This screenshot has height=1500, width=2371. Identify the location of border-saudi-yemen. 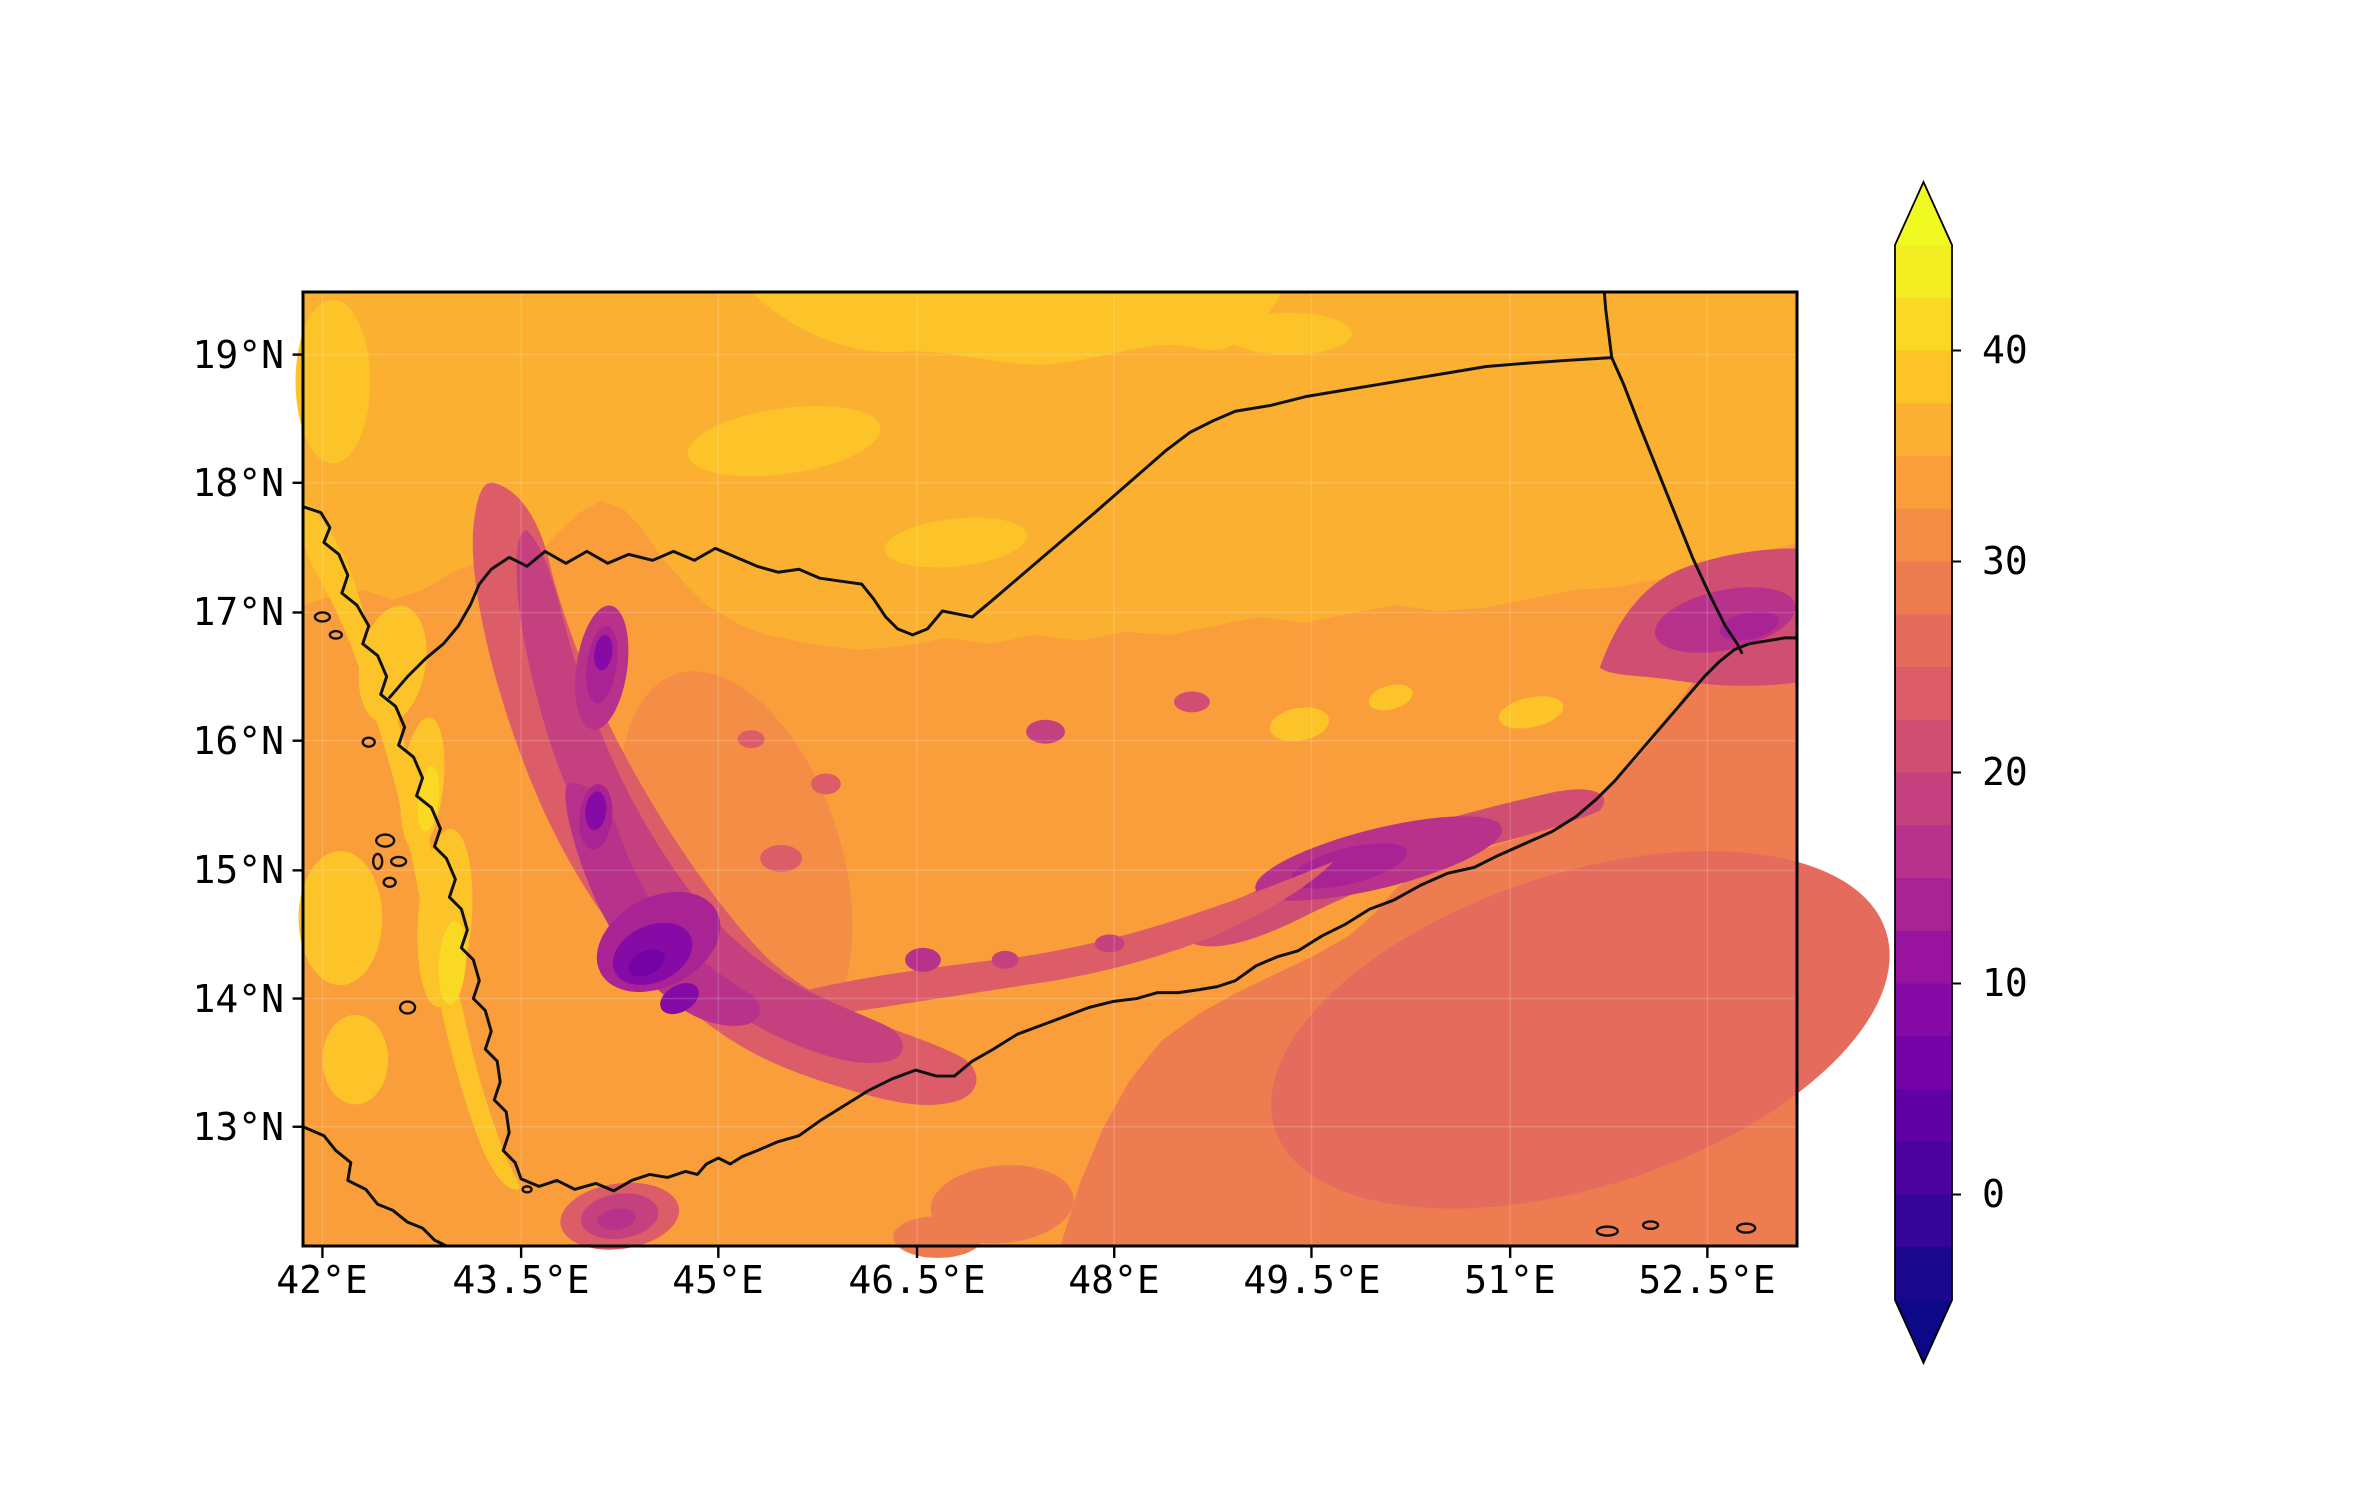
(1001, 527).